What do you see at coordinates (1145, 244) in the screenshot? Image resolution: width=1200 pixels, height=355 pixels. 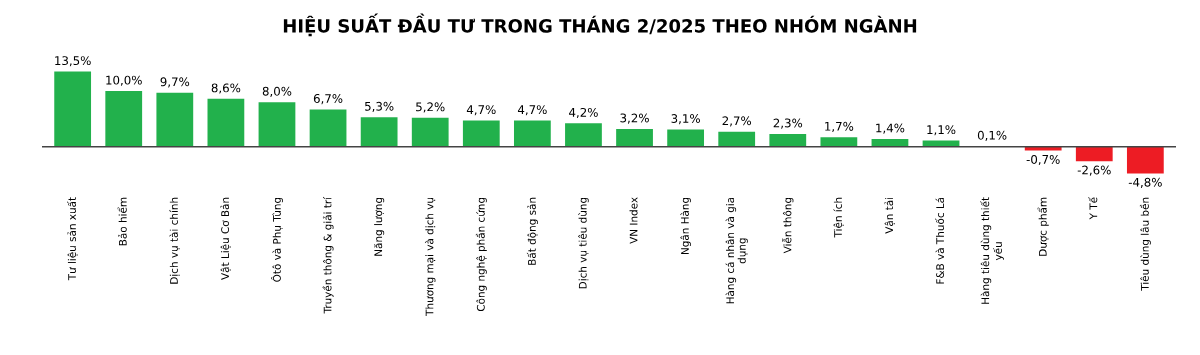 I see `x-tick-label: Tiêu dùng lâu bền` at bounding box center [1145, 244].